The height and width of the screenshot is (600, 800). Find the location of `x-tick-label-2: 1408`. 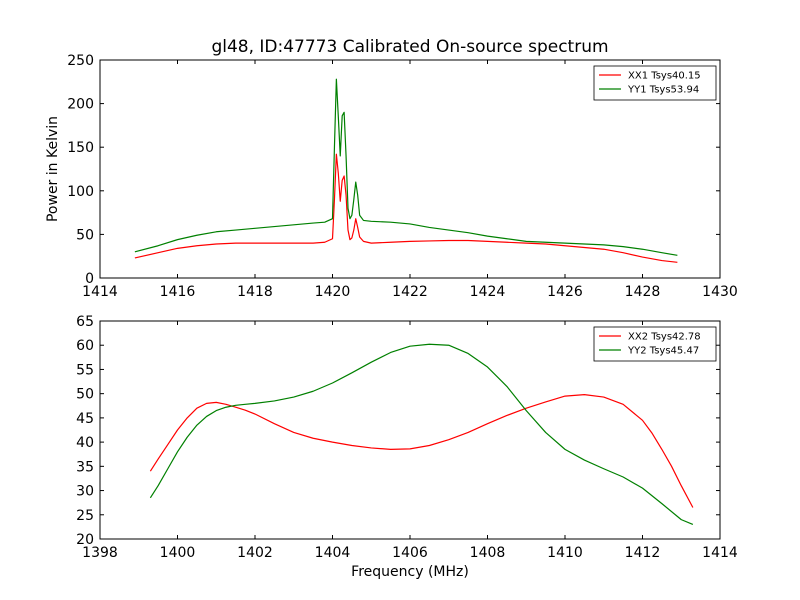

x-tick-label-2: 1408 is located at coordinates (488, 553).